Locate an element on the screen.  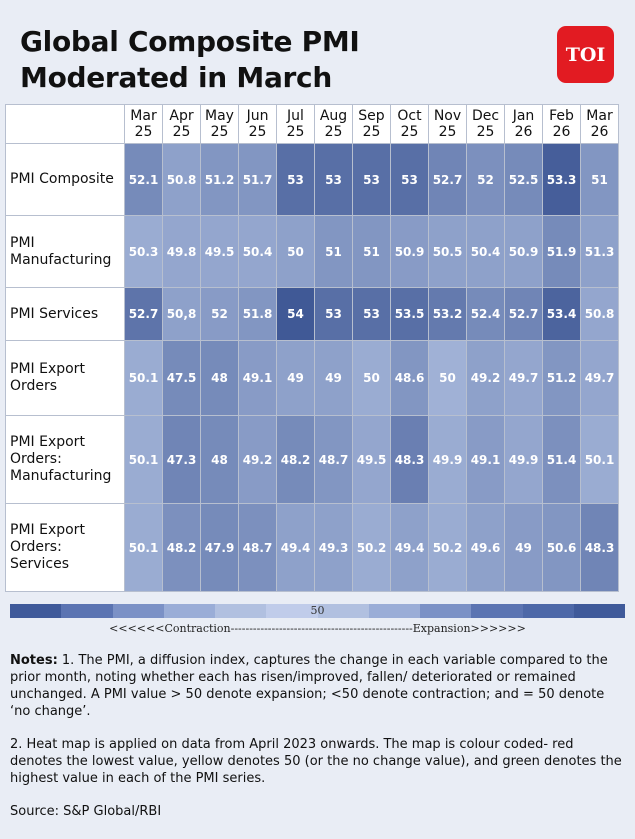
heatmap-cell: 50,8 is located at coordinates (181, 314).